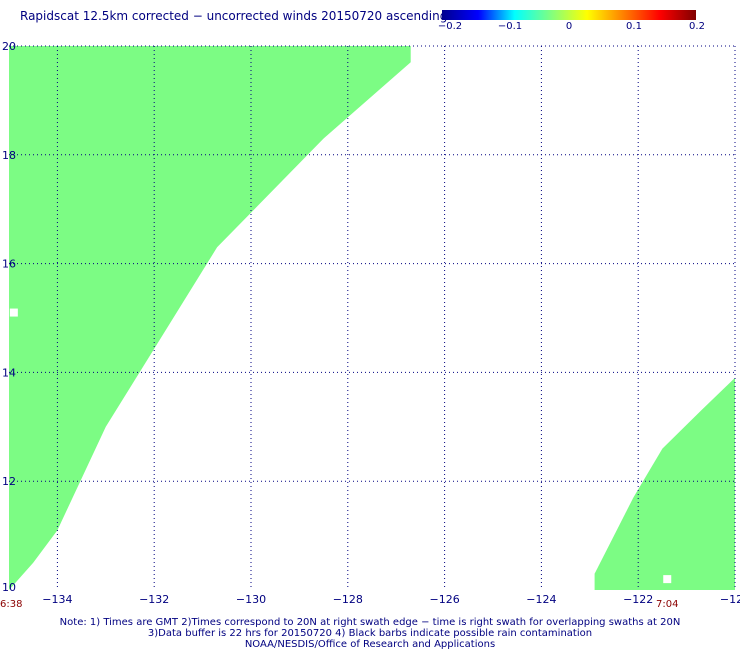 The height and width of the screenshot is (650, 740). Describe the element at coordinates (9, 372) in the screenshot. I see `y-tick-label: 14` at that location.